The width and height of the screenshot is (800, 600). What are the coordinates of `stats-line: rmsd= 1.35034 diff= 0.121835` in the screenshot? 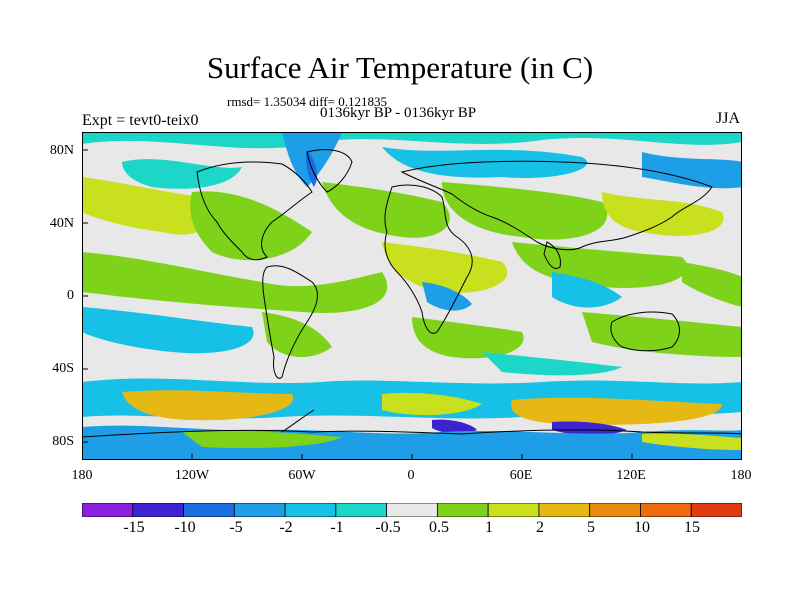 It's located at (307, 101).